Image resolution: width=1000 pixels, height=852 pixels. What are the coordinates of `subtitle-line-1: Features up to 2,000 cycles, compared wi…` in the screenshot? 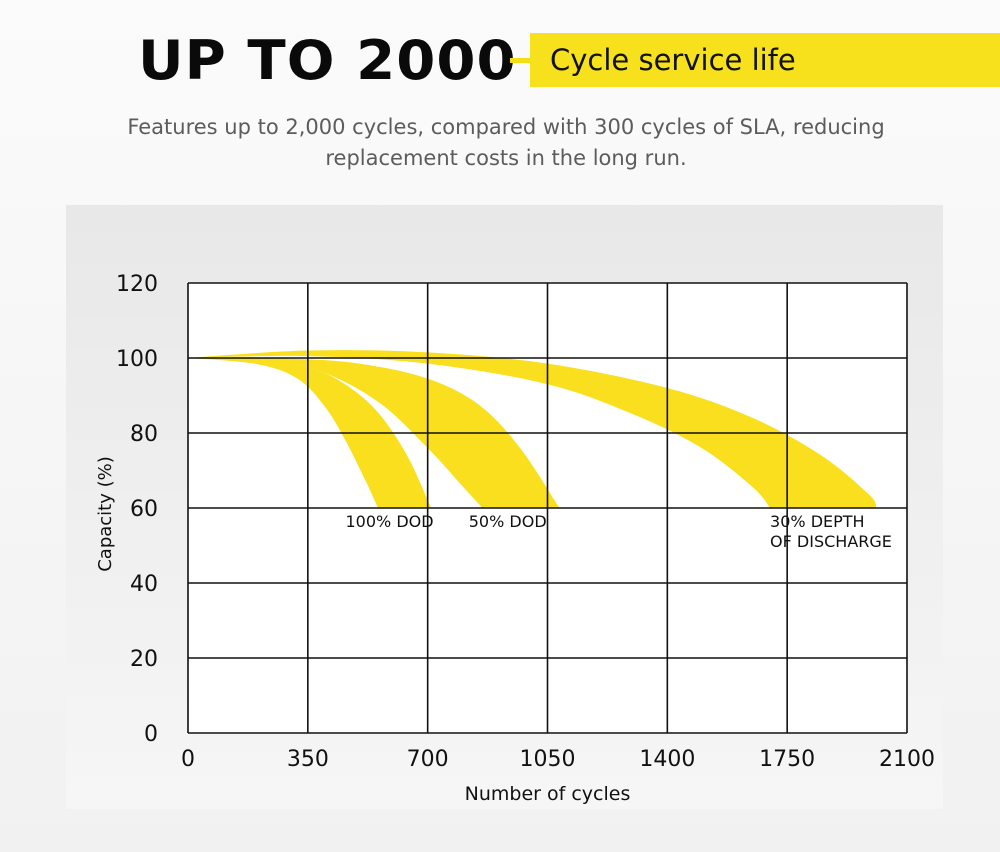 It's located at (506, 127).